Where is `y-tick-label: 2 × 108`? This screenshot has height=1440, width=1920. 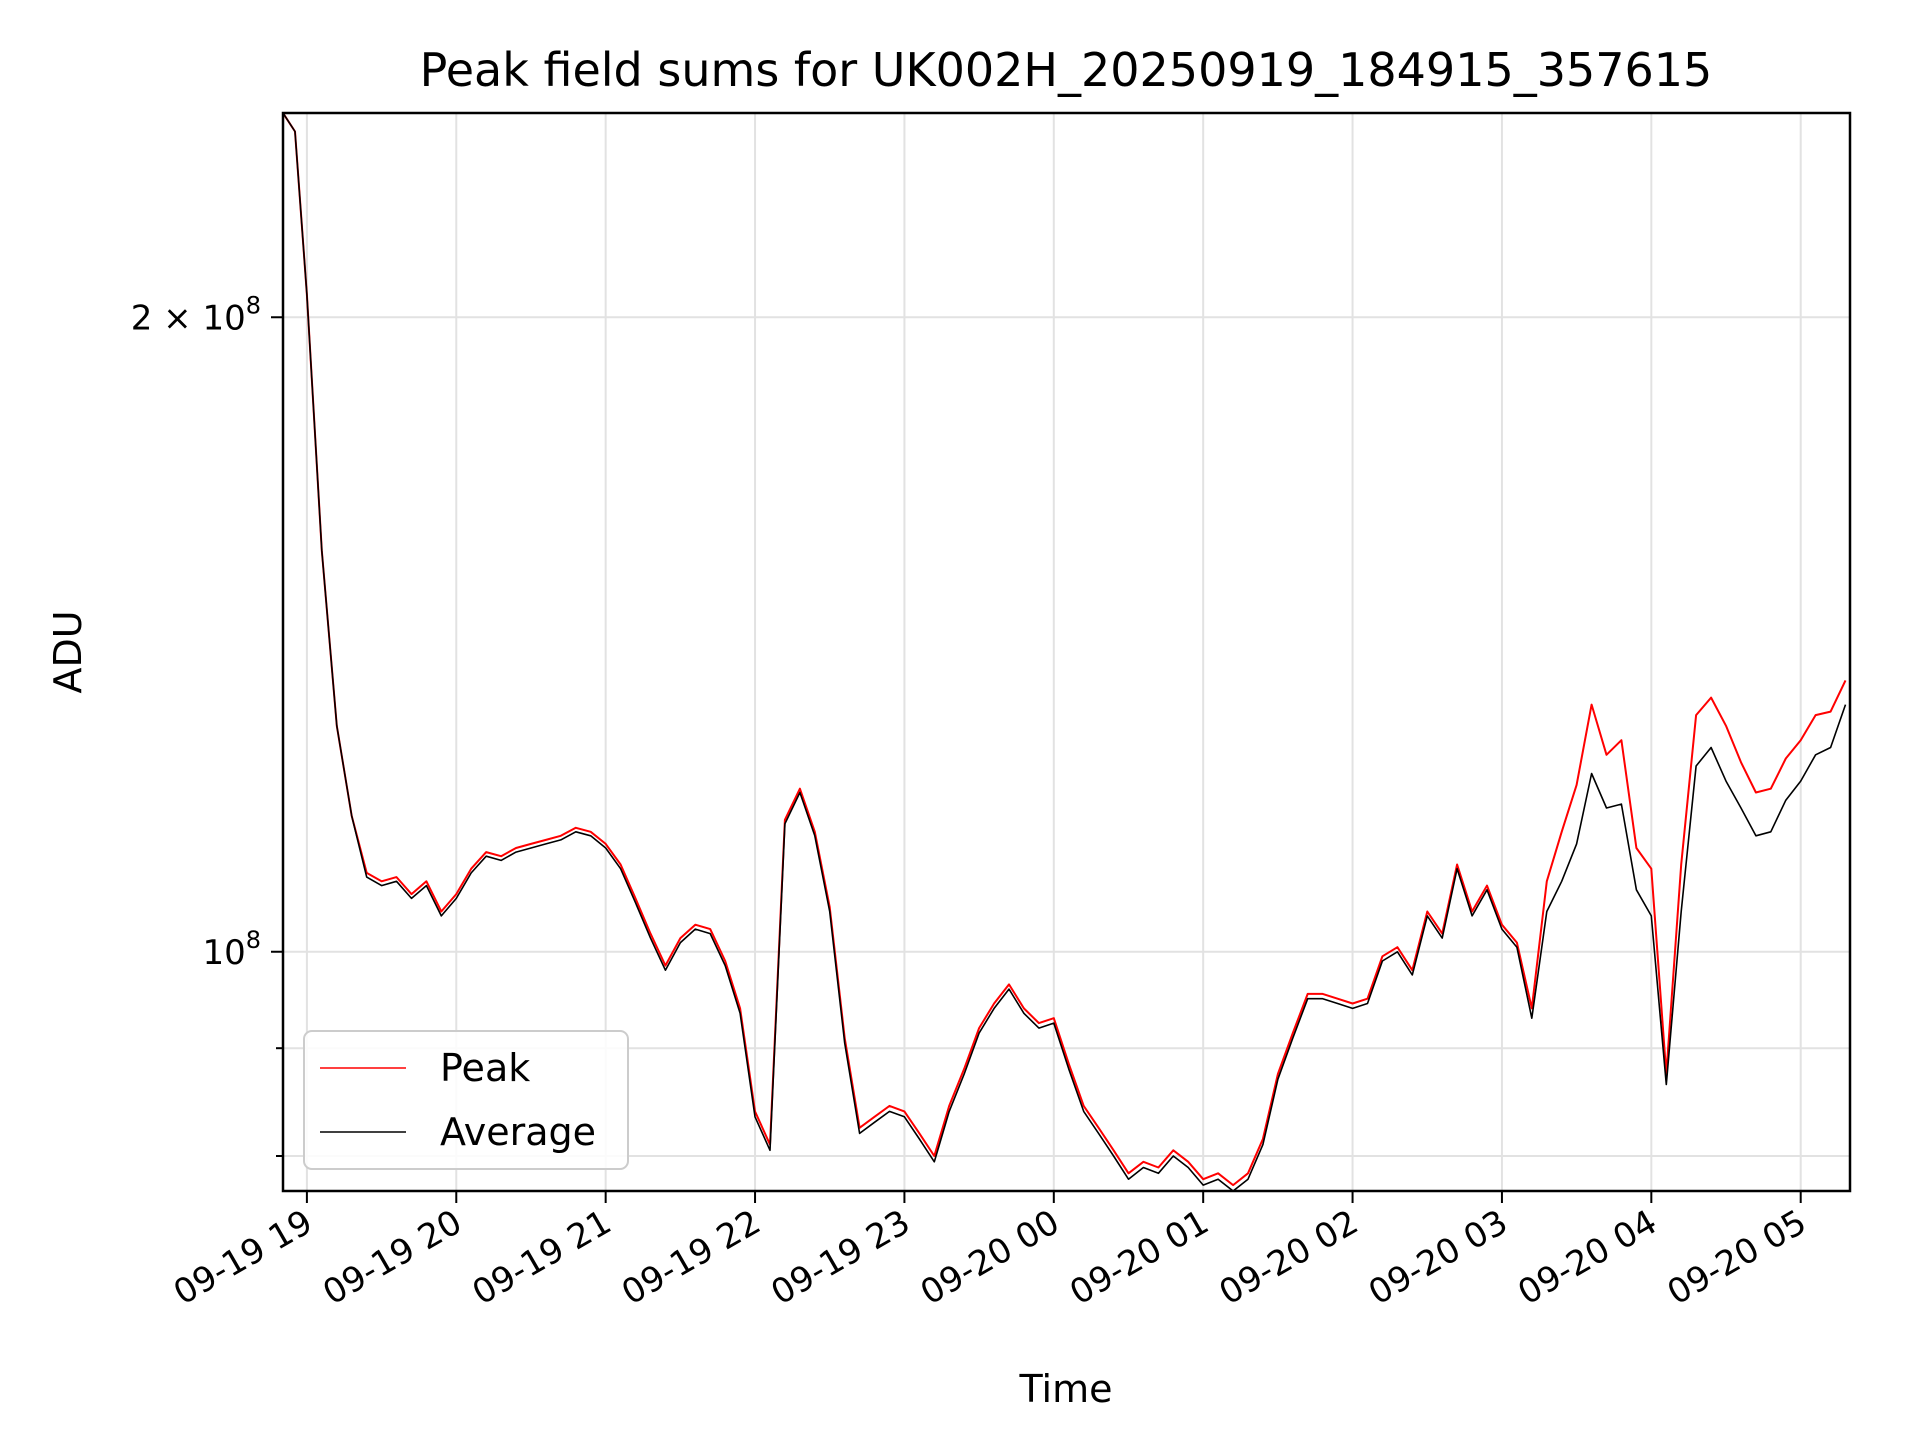
y-tick-label: 2 × 108 is located at coordinates (196, 314).